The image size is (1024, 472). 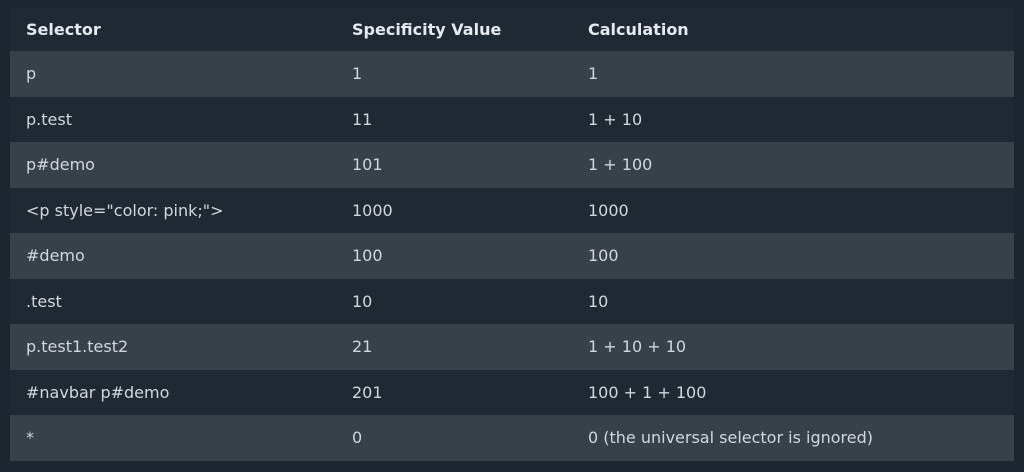 What do you see at coordinates (793, 256) in the screenshot?
I see `cell-calculation: 100` at bounding box center [793, 256].